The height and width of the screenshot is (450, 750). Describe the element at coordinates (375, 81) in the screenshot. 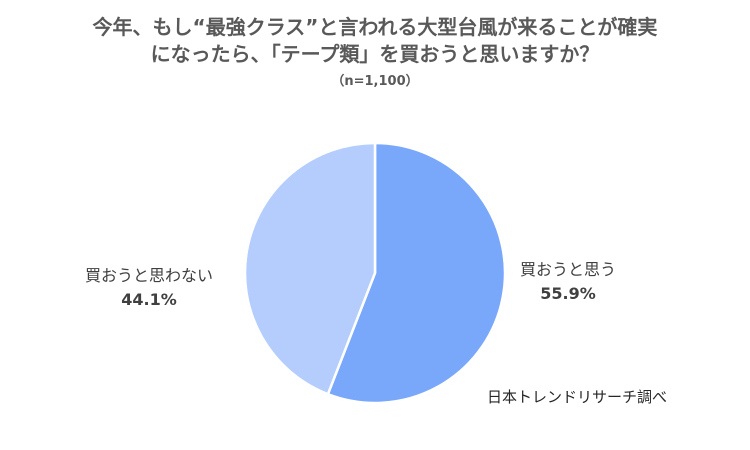

I see `chart-subtitle: （n=1,100）` at that location.